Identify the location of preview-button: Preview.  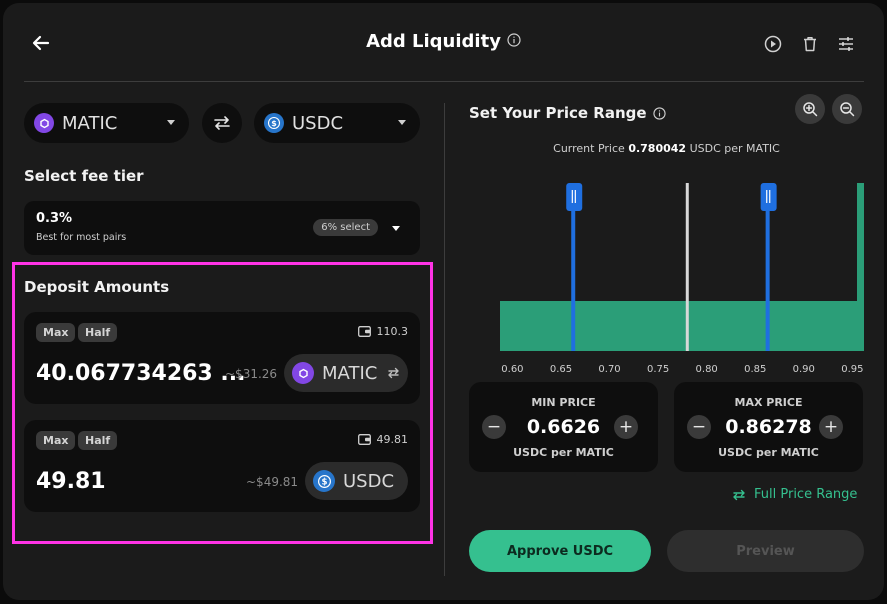
(765, 551).